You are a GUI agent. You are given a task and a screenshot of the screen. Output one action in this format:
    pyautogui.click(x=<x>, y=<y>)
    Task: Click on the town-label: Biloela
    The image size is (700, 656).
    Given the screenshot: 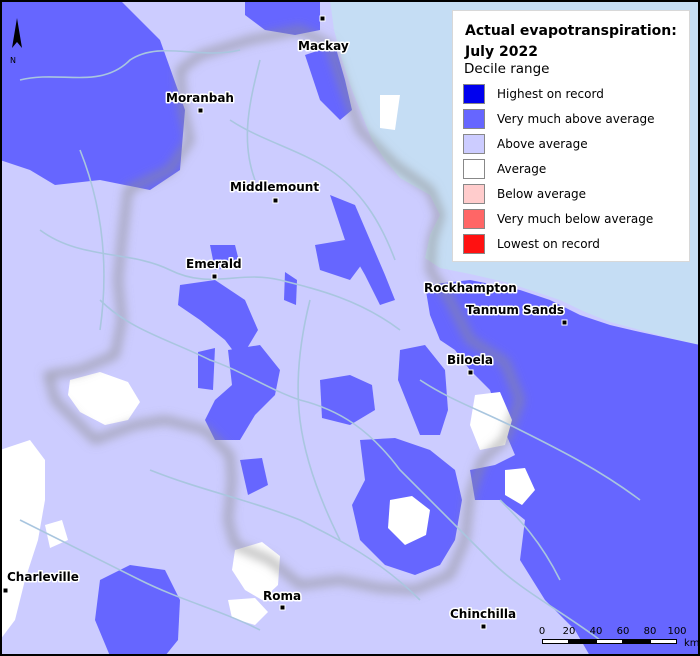 What is the action you would take?
    pyautogui.click(x=470, y=360)
    